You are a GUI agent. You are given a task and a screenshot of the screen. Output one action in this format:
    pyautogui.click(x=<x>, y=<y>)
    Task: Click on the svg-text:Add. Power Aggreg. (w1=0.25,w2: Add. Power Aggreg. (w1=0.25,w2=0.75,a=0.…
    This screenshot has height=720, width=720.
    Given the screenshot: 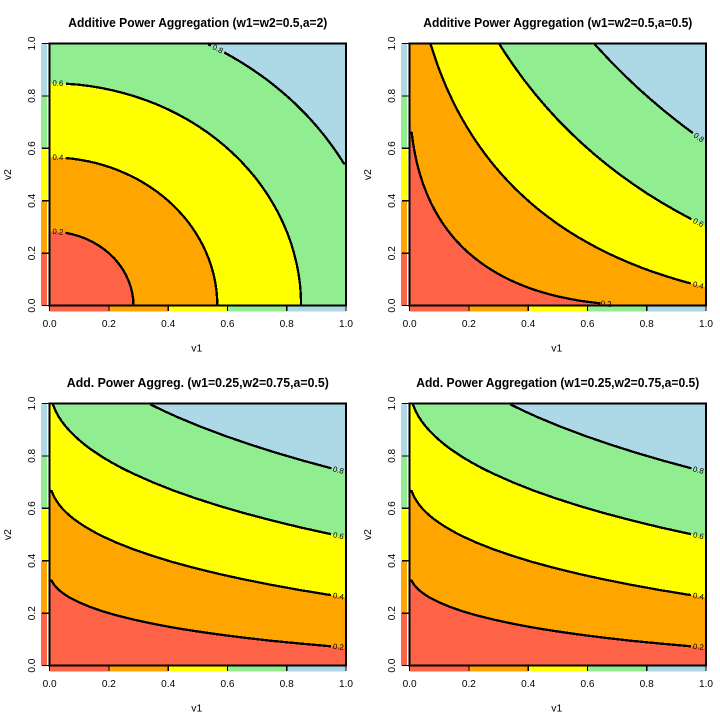 What is the action you would take?
    pyautogui.click(x=198, y=382)
    